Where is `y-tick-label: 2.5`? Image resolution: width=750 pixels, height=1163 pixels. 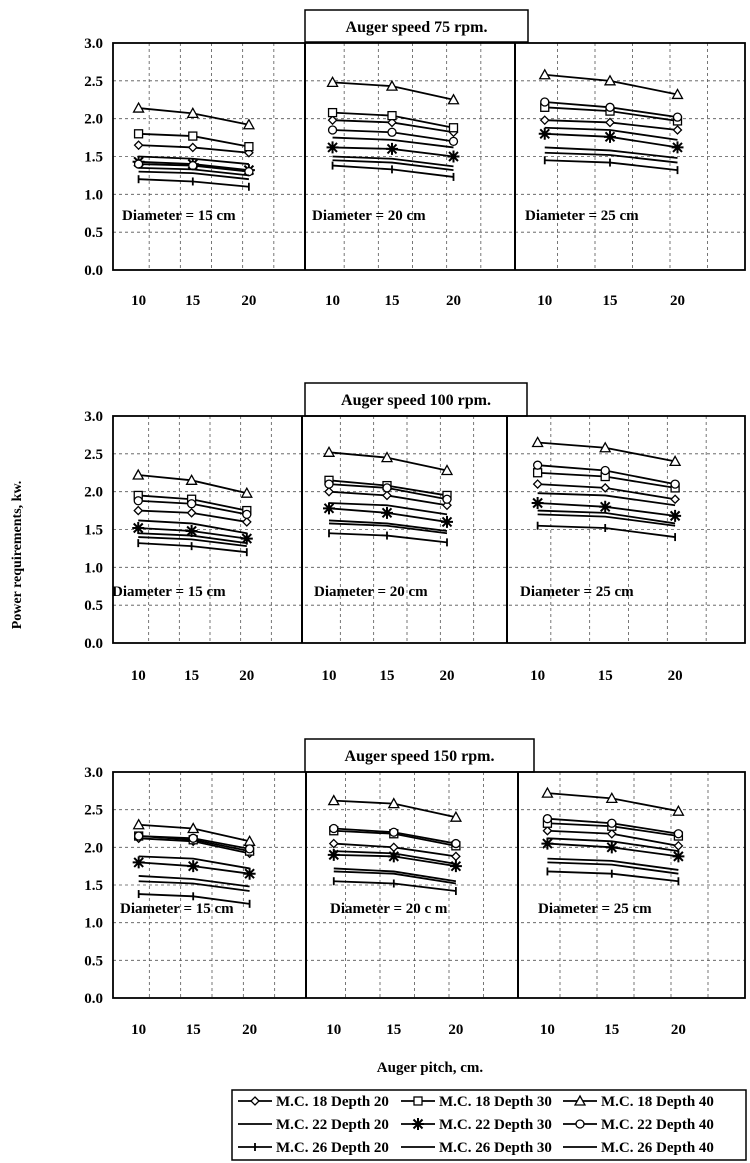
y-tick-label: 2.5 is located at coordinates (93, 455).